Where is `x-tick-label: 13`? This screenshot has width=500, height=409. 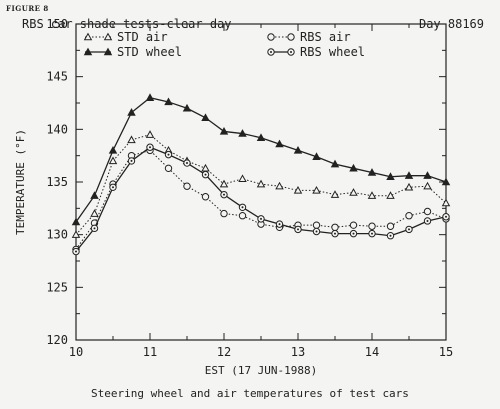
x-tick-label: 13 is located at coordinates (298, 352).